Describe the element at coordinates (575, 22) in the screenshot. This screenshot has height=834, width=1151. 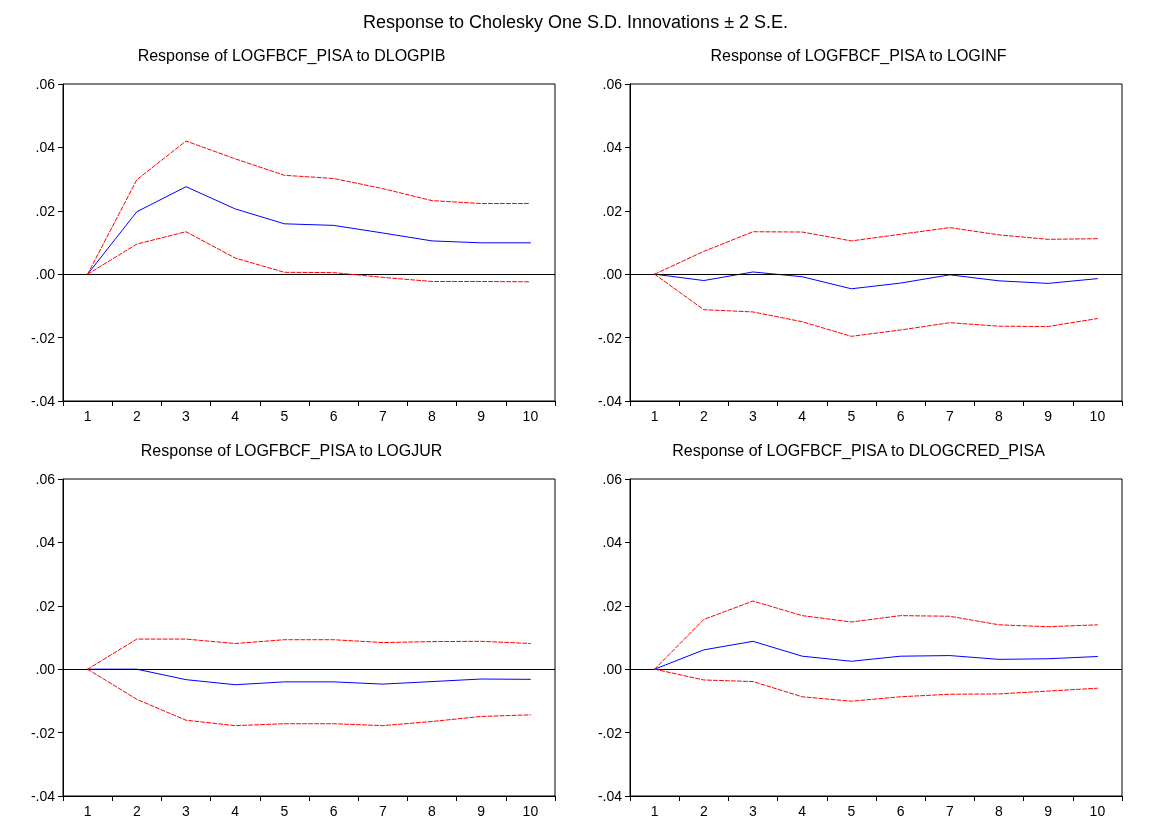
I see `text: Response to Cholesky One S.D. Innovations ± 2 S.E.` at that location.